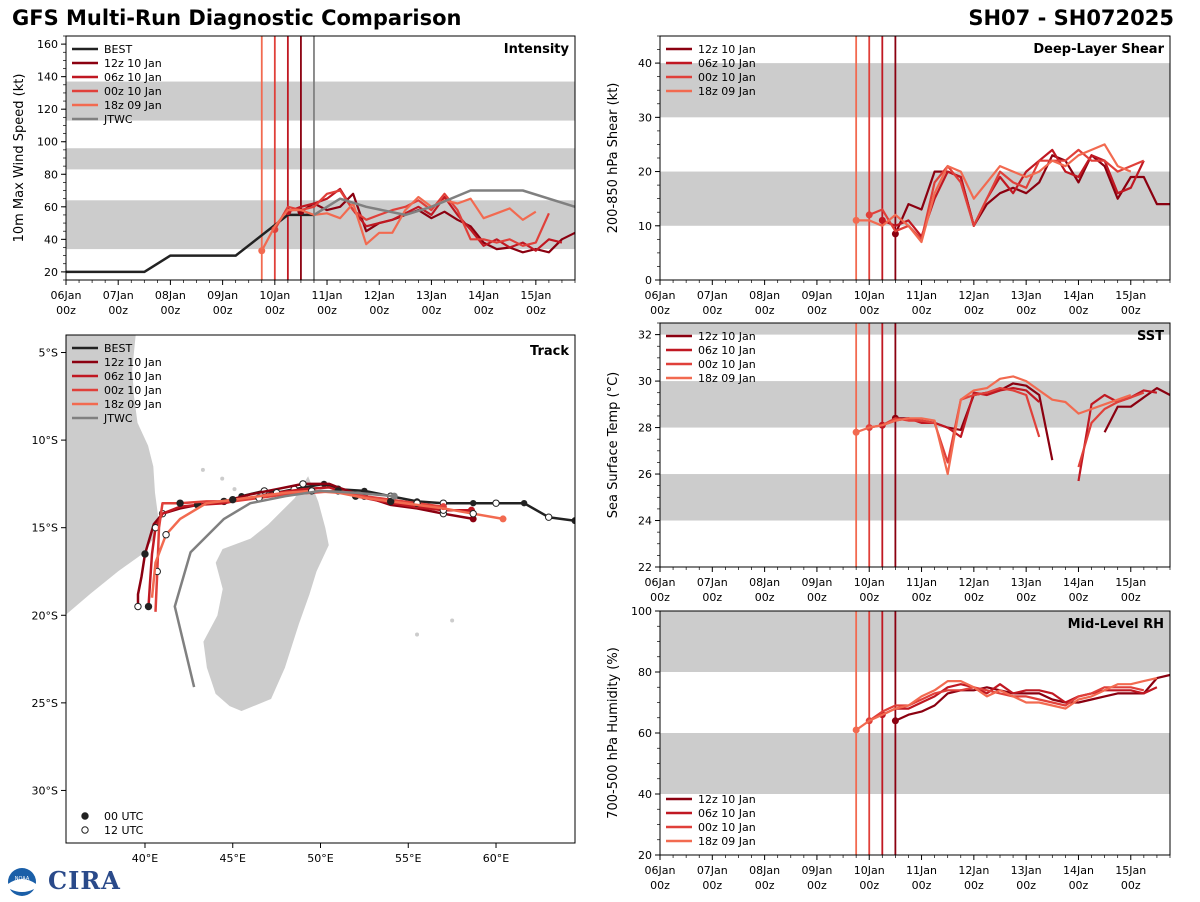  I want to click on sst-series-group, so click(1011, 428).